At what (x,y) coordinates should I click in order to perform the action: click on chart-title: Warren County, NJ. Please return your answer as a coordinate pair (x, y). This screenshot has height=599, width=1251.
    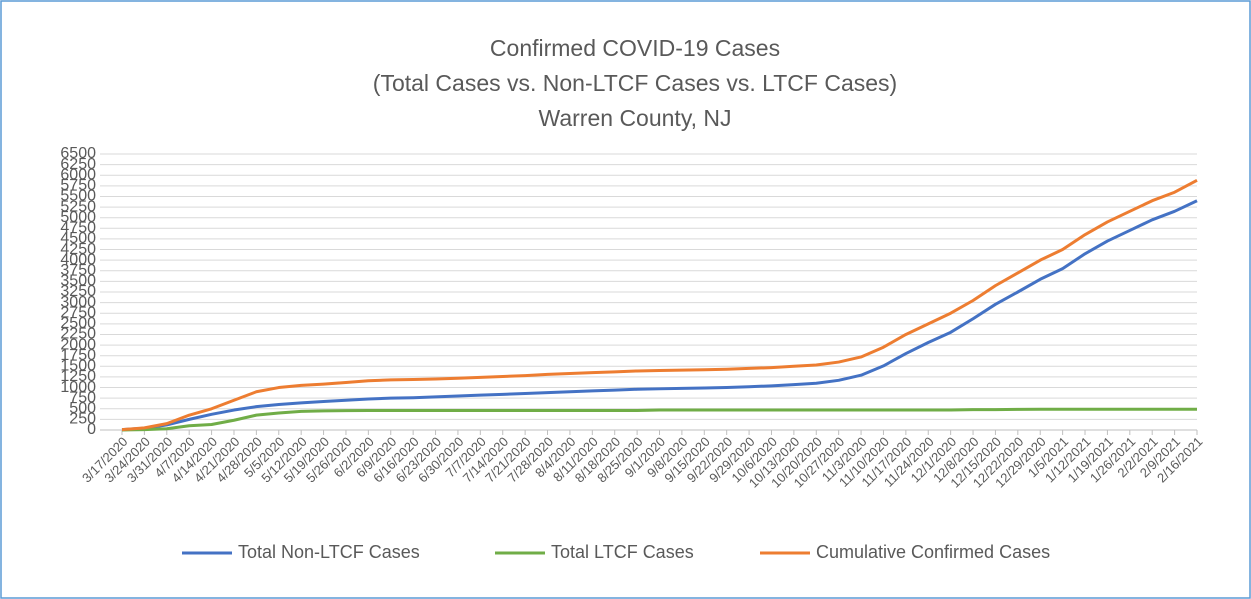
    Looking at the image, I should click on (635, 118).